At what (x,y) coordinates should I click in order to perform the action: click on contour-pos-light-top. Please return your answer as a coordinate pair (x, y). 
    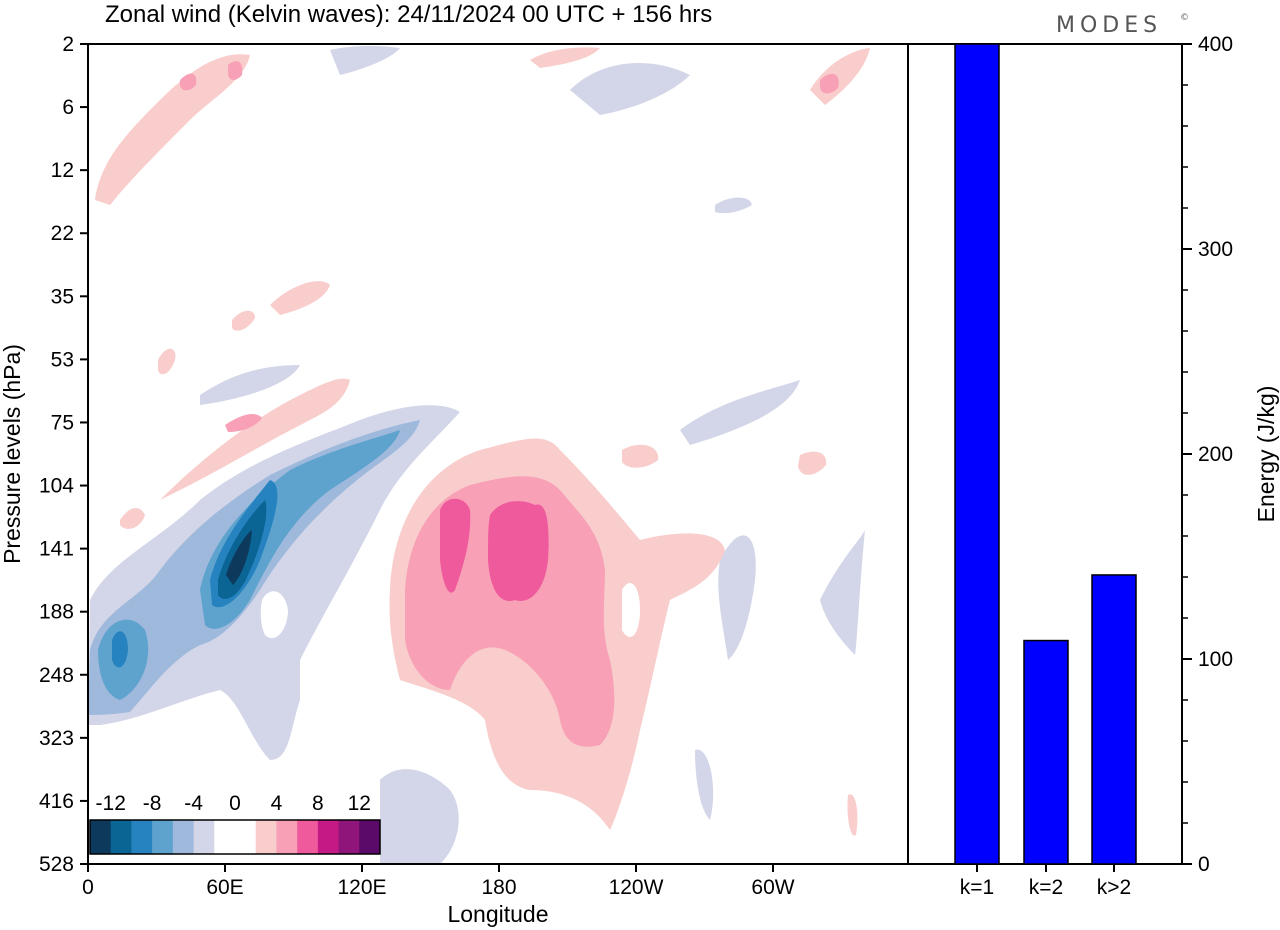
    Looking at the image, I should click on (172, 129).